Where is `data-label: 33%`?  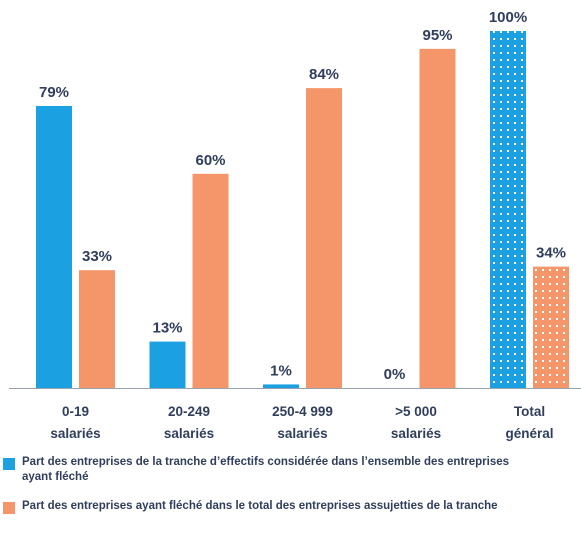
data-label: 33% is located at coordinates (97, 256).